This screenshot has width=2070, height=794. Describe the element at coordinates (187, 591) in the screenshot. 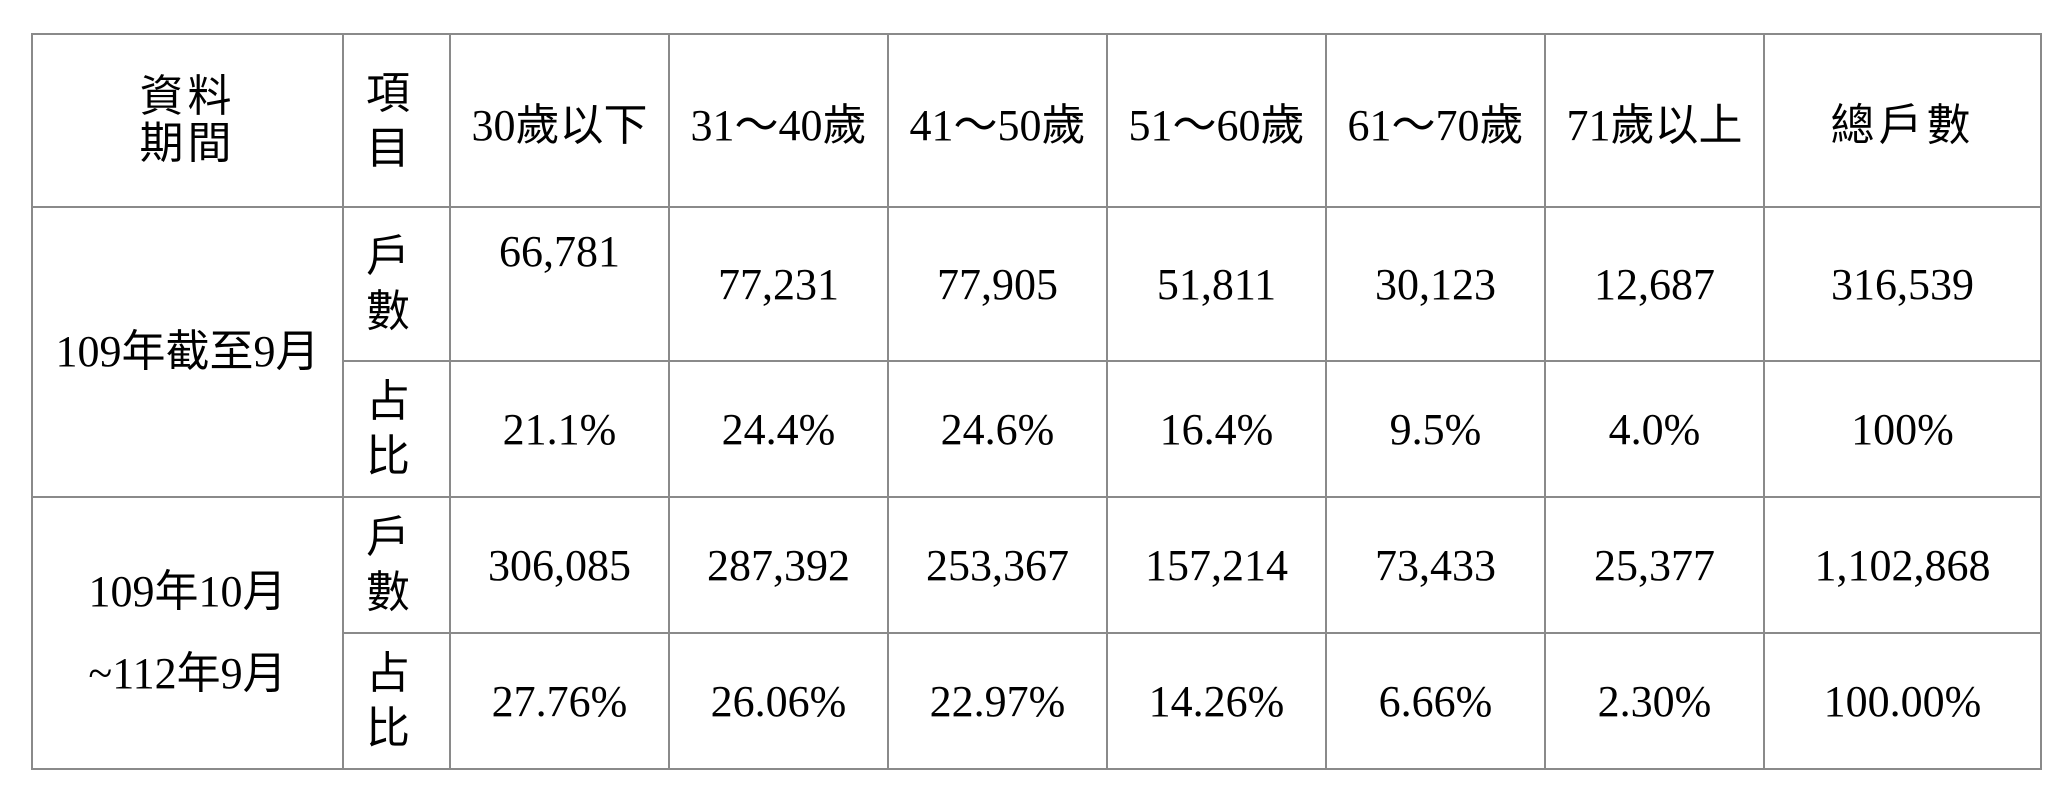

I see `period-line: 109年10月` at that location.